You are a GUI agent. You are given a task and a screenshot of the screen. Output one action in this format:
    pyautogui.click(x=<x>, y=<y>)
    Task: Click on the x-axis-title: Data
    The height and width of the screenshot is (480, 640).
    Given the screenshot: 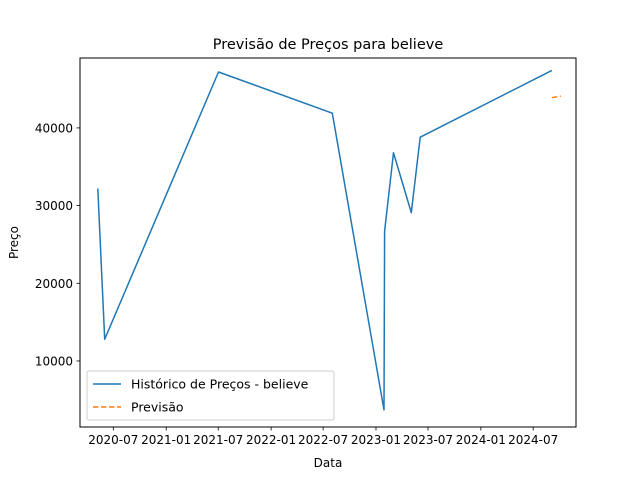 What is the action you would take?
    pyautogui.click(x=328, y=463)
    